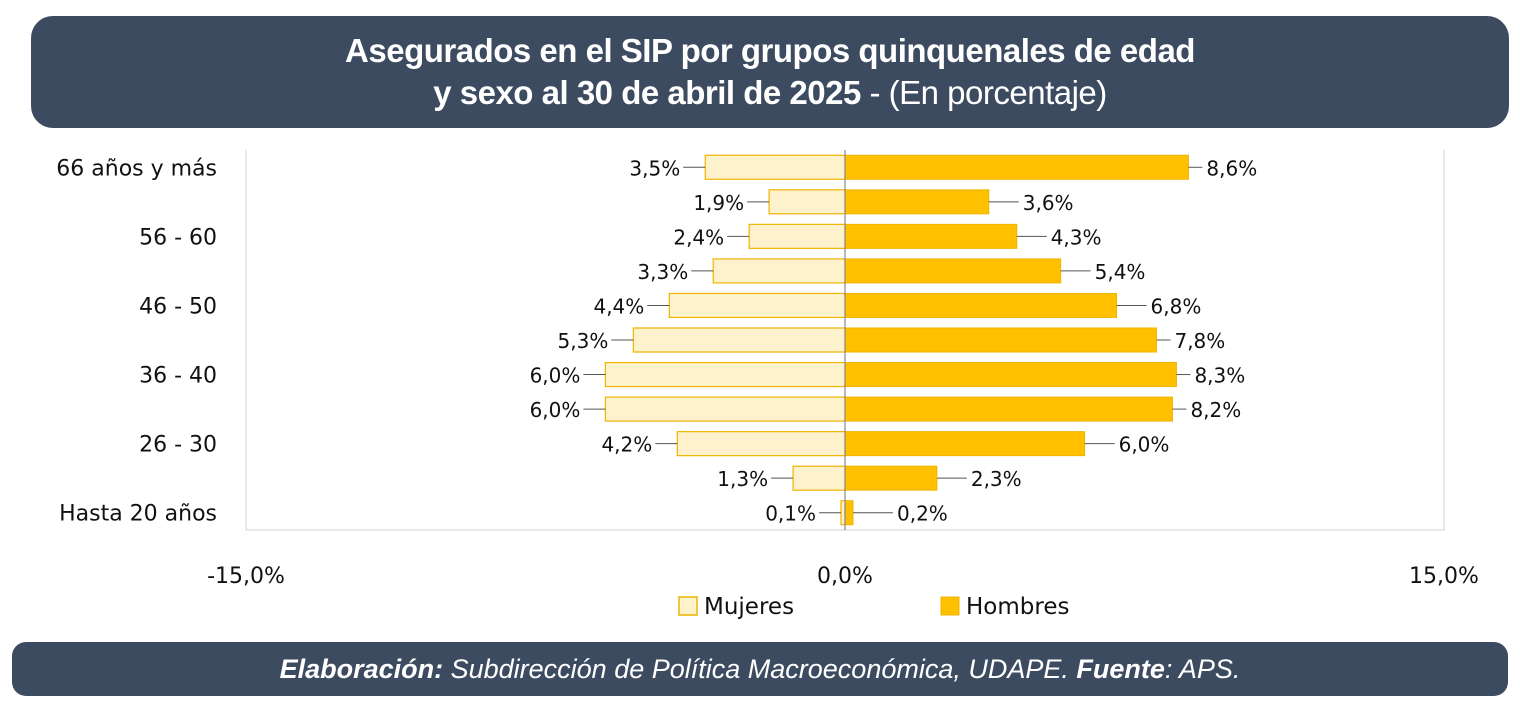 This screenshot has height=710, width=1520. I want to click on x-tick-label: -15,0%, so click(246, 576).